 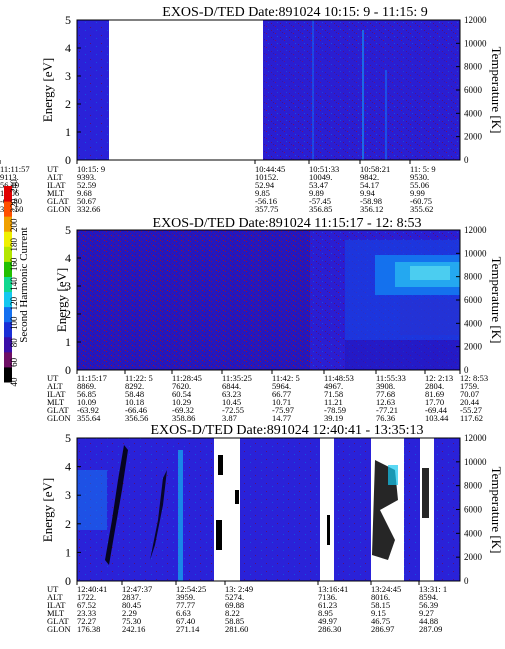 What do you see at coordinates (185, 605) in the screenshot?
I see `ephemeris-value: 77.77` at bounding box center [185, 605].